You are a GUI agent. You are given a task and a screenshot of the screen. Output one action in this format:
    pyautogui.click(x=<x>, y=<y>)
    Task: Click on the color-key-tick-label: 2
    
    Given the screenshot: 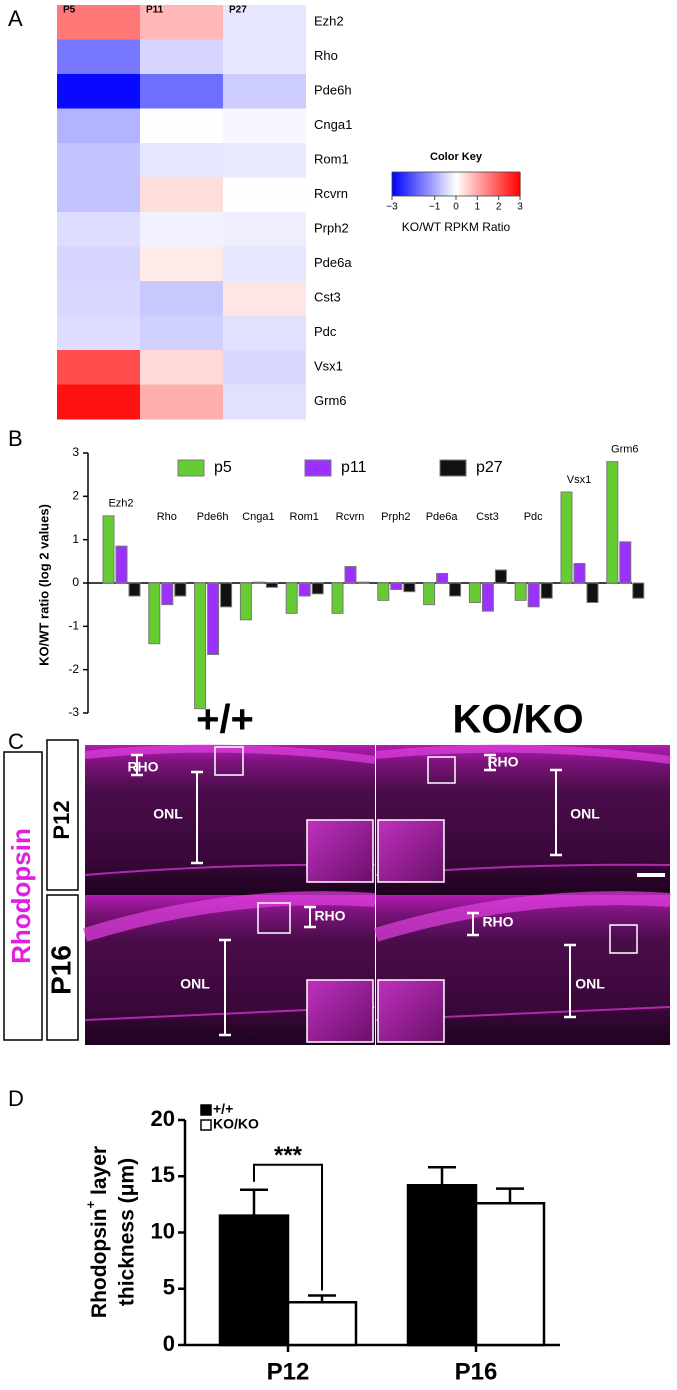 What is the action you would take?
    pyautogui.click(x=499, y=207)
    